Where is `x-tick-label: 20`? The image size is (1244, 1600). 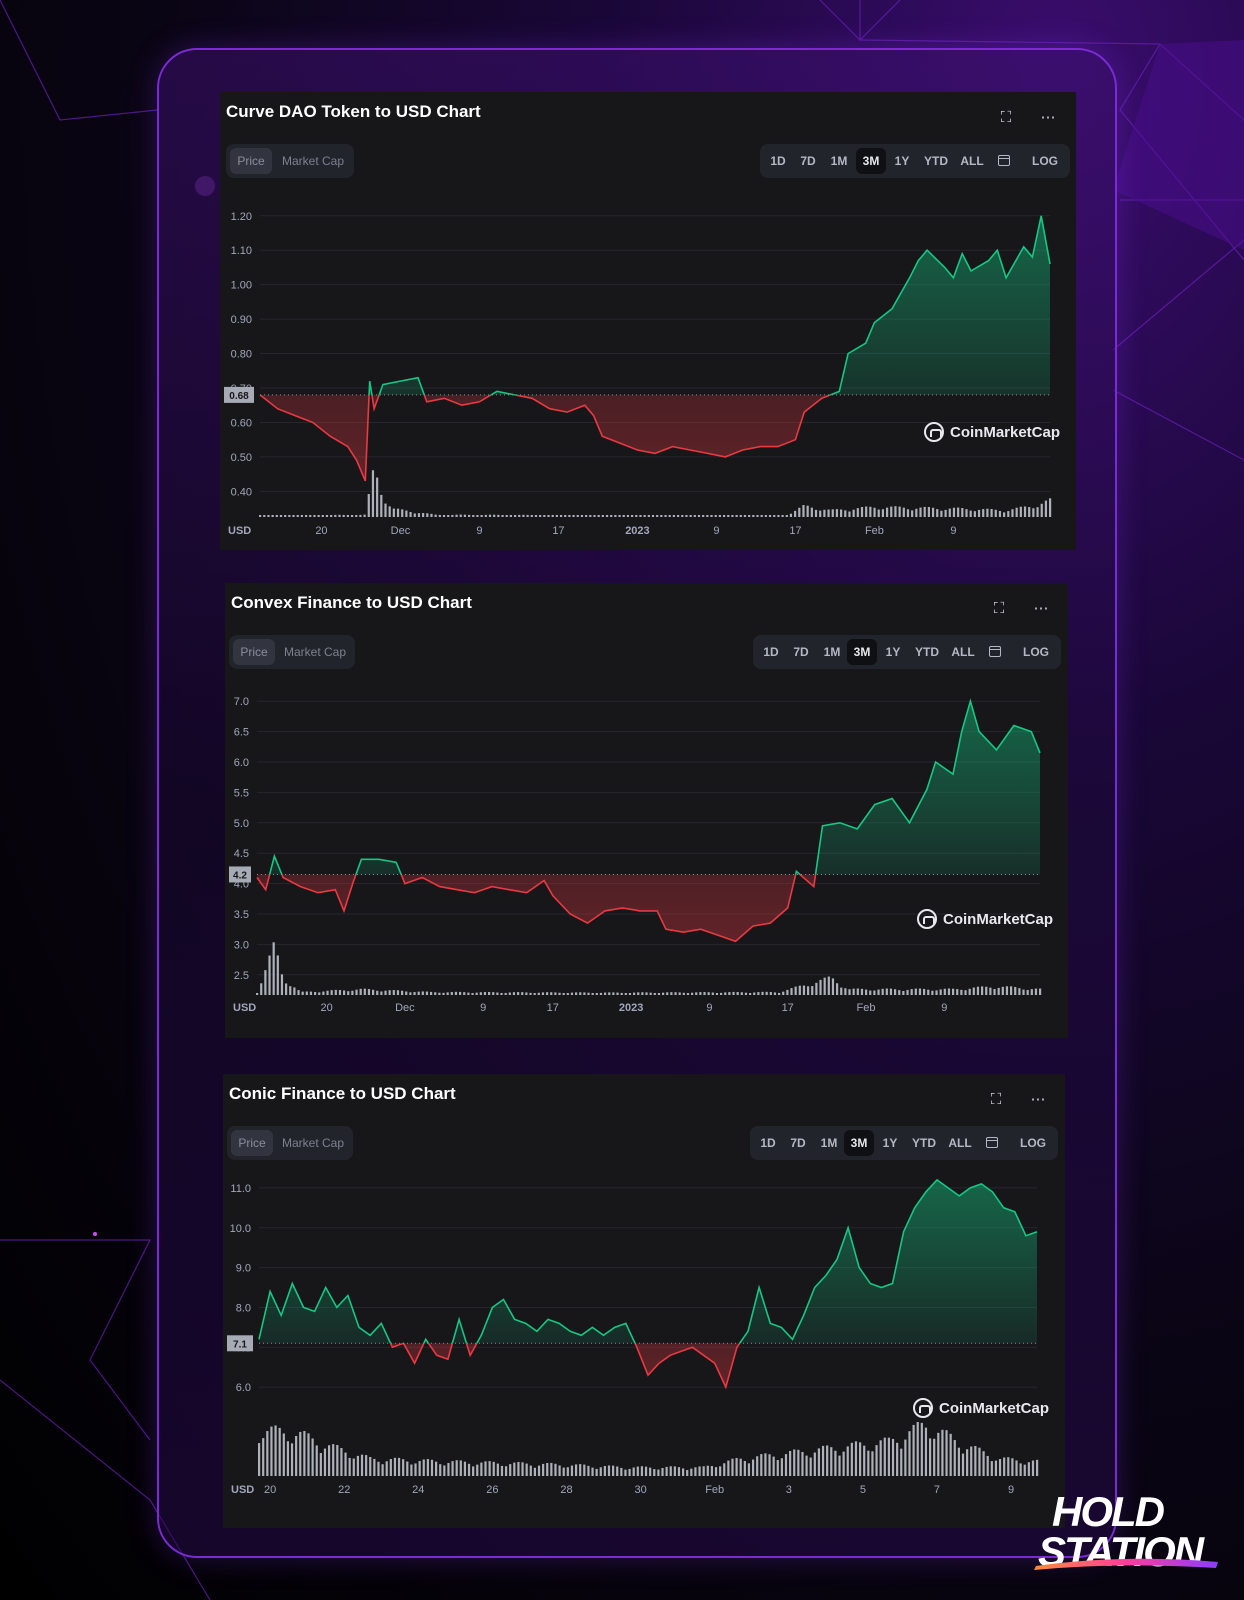
x-tick-label: 20 is located at coordinates (326, 1008).